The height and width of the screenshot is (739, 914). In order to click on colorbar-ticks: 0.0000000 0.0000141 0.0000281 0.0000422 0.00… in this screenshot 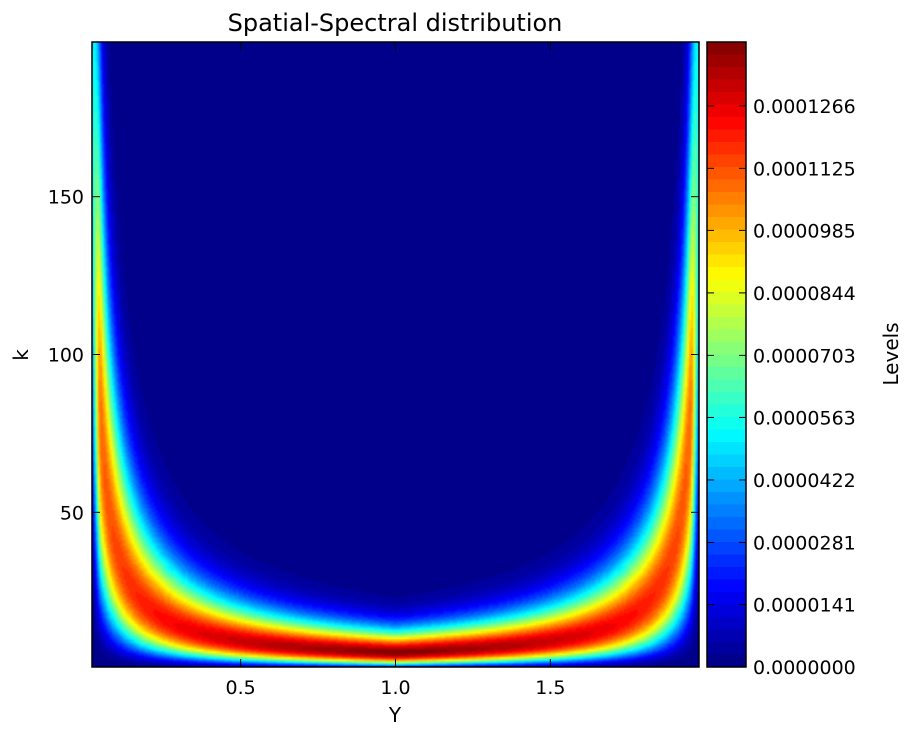, I will do `click(781, 387)`.